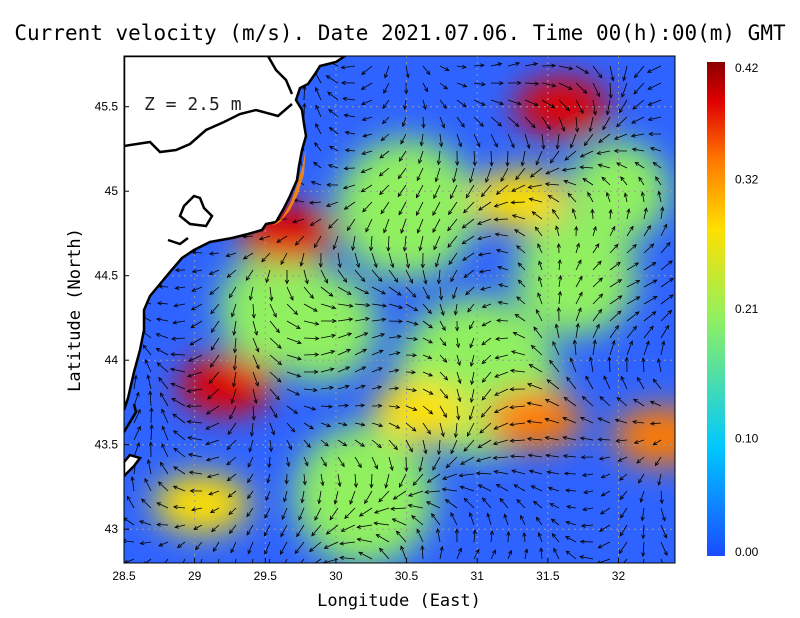 This screenshot has width=800, height=618. I want to click on speed-hotspot, so click(561, 106).